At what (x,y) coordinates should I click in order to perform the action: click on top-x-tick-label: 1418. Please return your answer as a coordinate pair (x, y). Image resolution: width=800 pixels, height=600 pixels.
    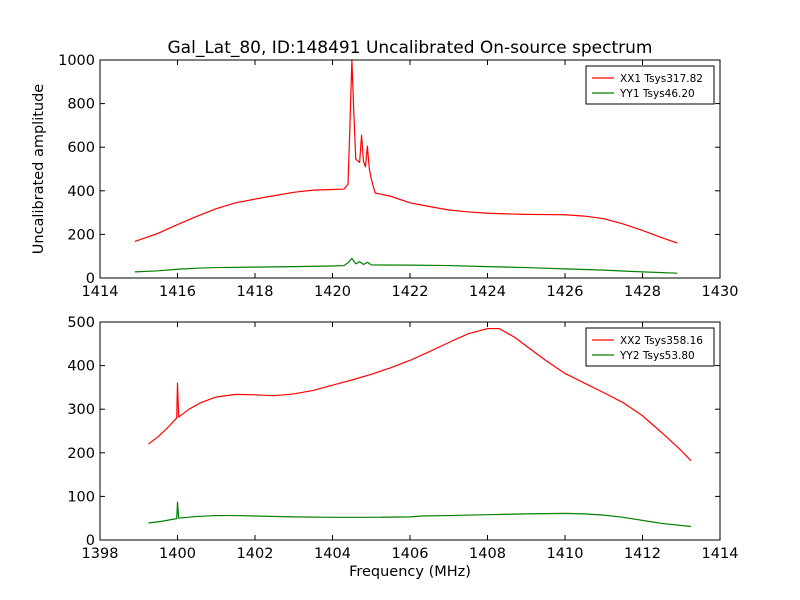
    Looking at the image, I should click on (255, 292).